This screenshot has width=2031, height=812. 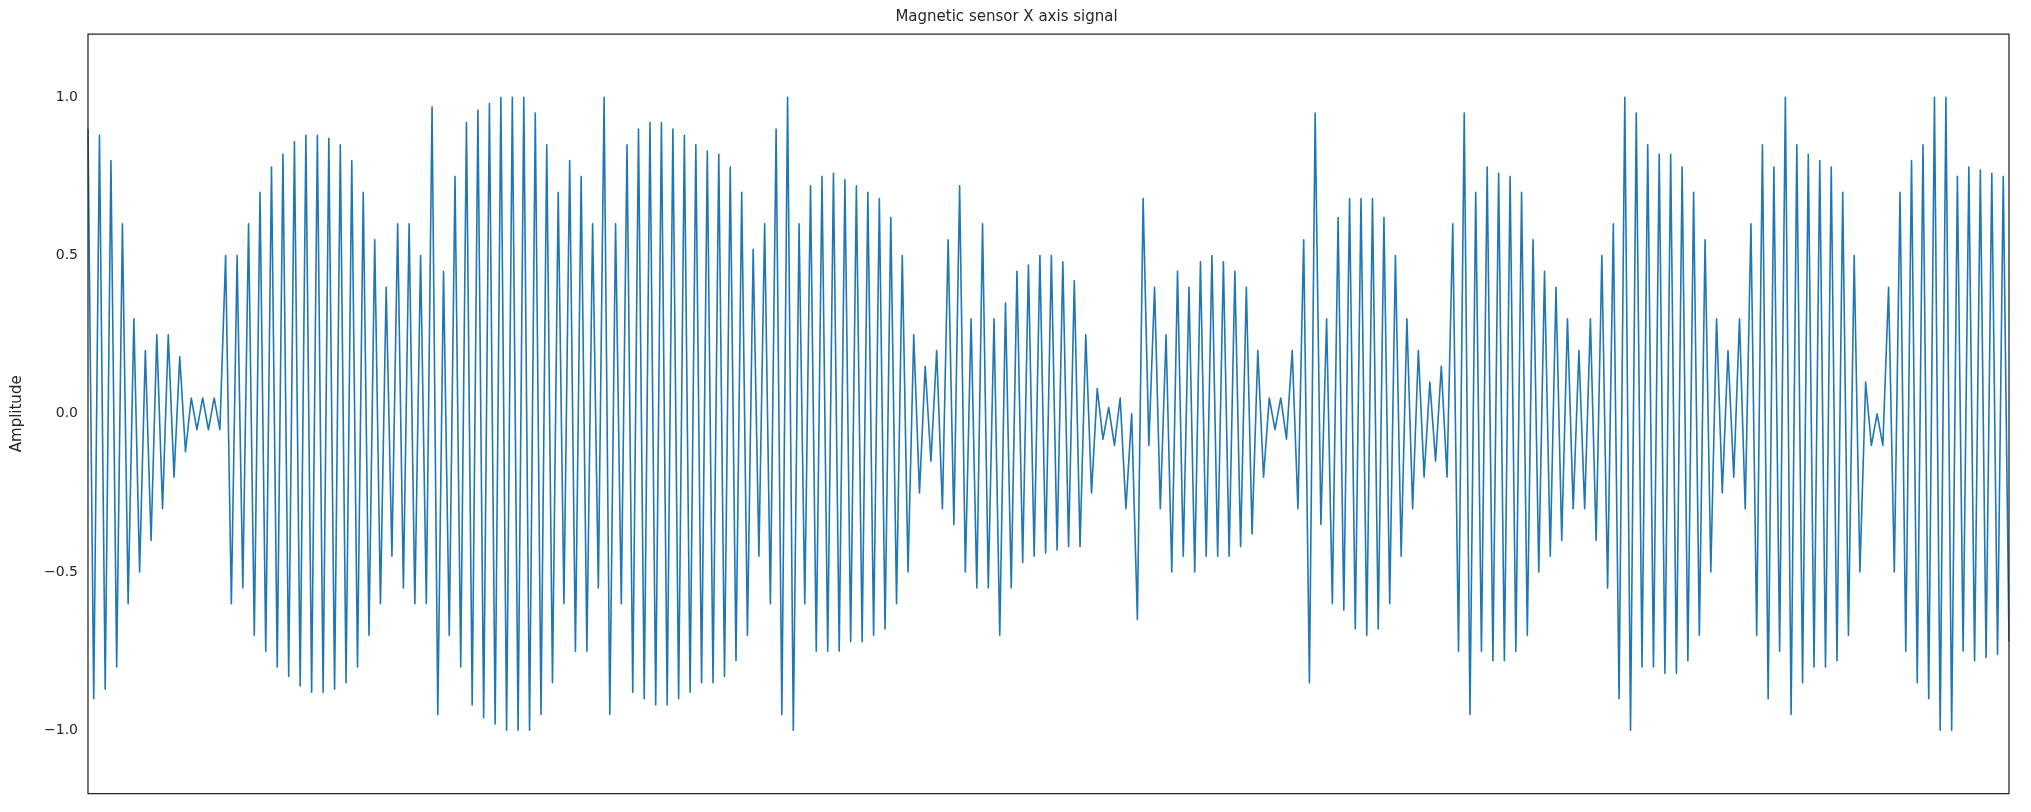 I want to click on y-tick-label: 0.5, so click(x=66, y=254).